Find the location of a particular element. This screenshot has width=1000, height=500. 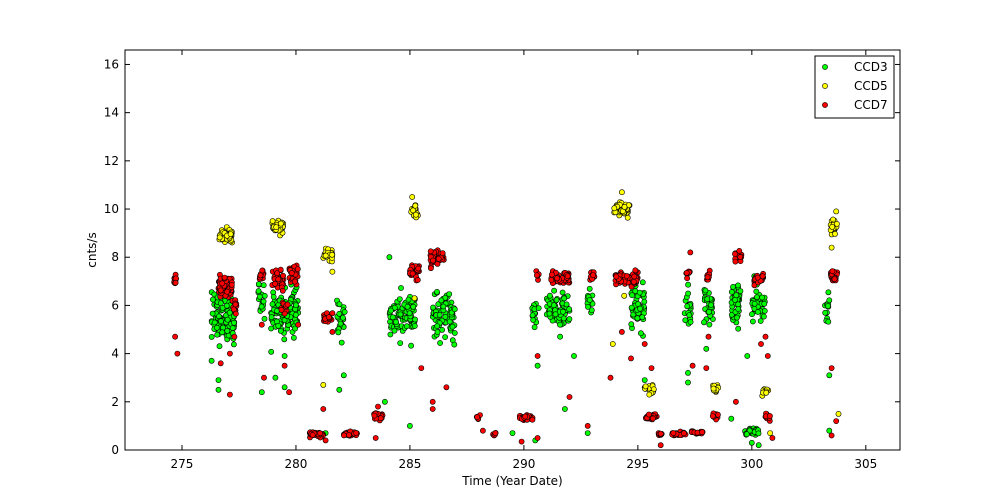

y-tick-label: 8 is located at coordinates (115, 257).